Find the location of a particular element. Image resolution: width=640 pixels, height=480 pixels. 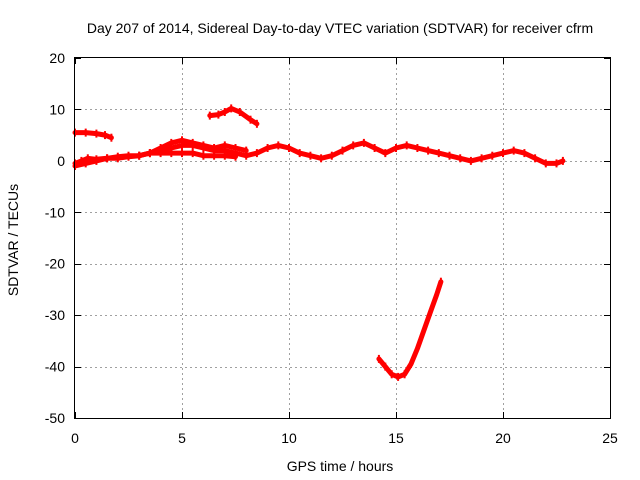

x-tick-label: 15 is located at coordinates (396, 438).